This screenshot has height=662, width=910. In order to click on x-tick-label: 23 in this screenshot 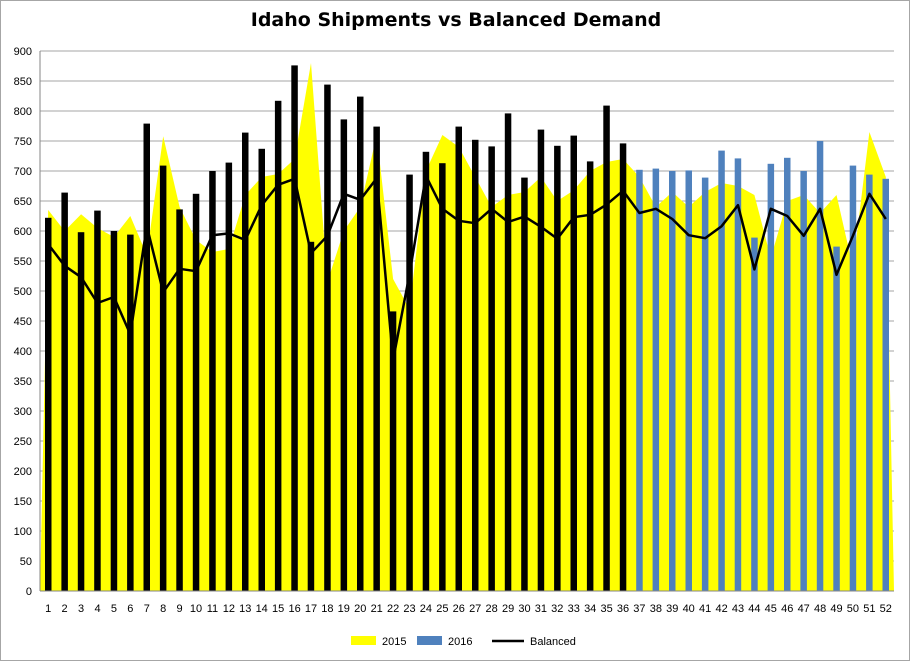, I will do `click(409, 609)`.